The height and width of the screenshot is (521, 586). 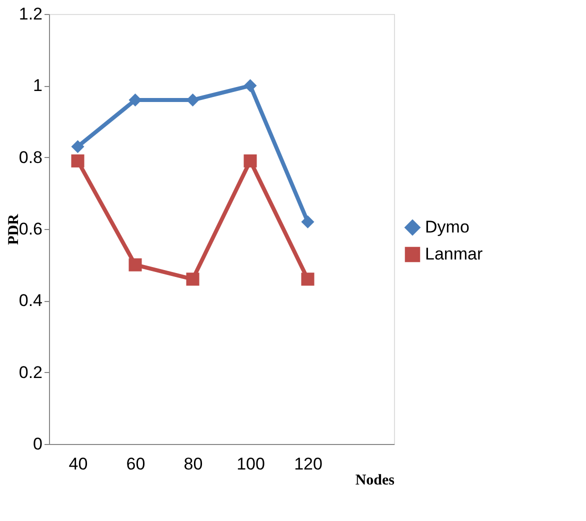 What do you see at coordinates (30, 14) in the screenshot?
I see `y-tick-label: 1.2` at bounding box center [30, 14].